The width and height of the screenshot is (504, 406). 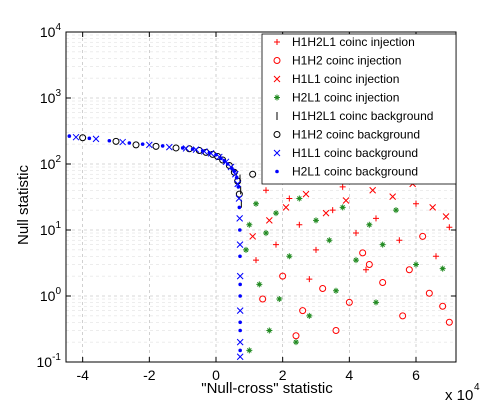 What do you see at coordinates (82, 375) in the screenshot?
I see `x-tick-label: -4` at bounding box center [82, 375].